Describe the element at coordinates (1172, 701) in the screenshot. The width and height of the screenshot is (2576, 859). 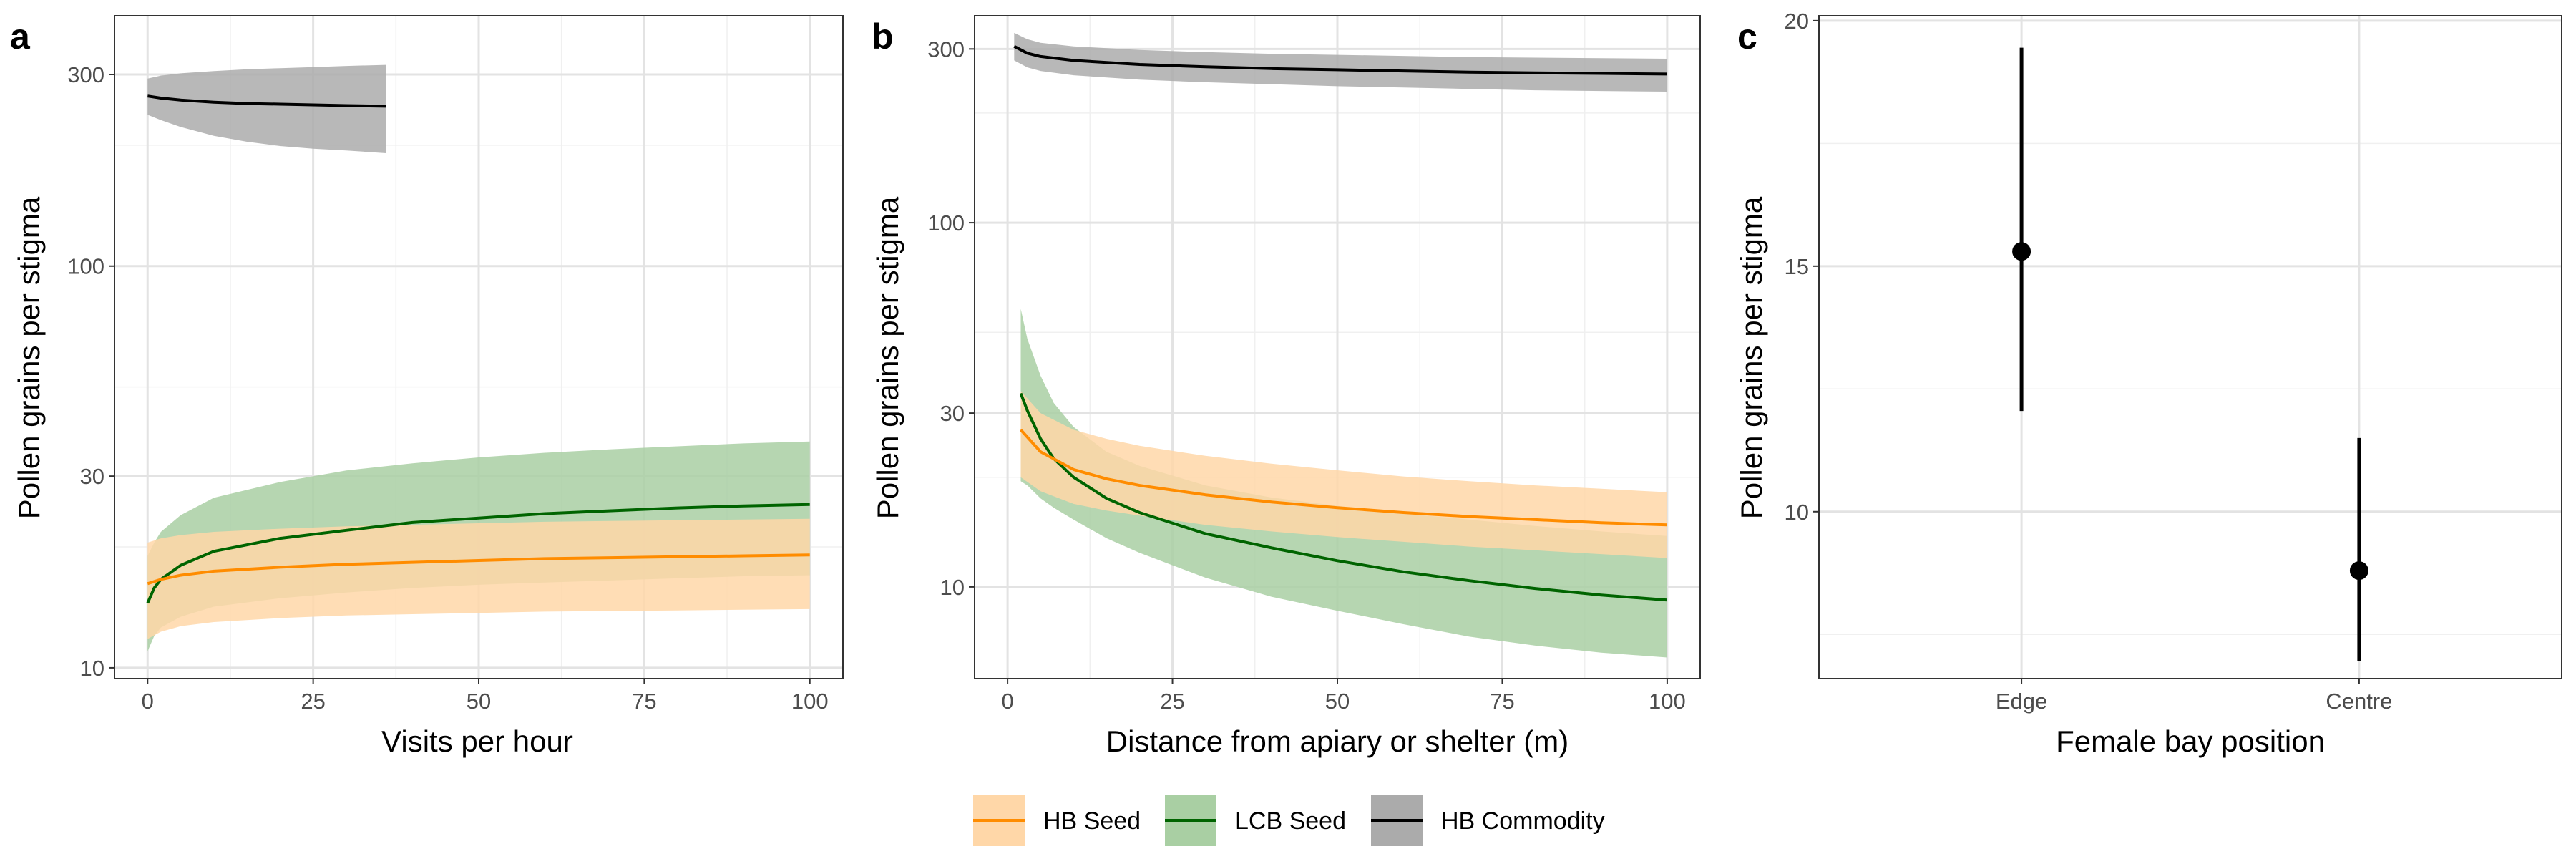
I see `panel-b-x-tick-label: 25` at that location.